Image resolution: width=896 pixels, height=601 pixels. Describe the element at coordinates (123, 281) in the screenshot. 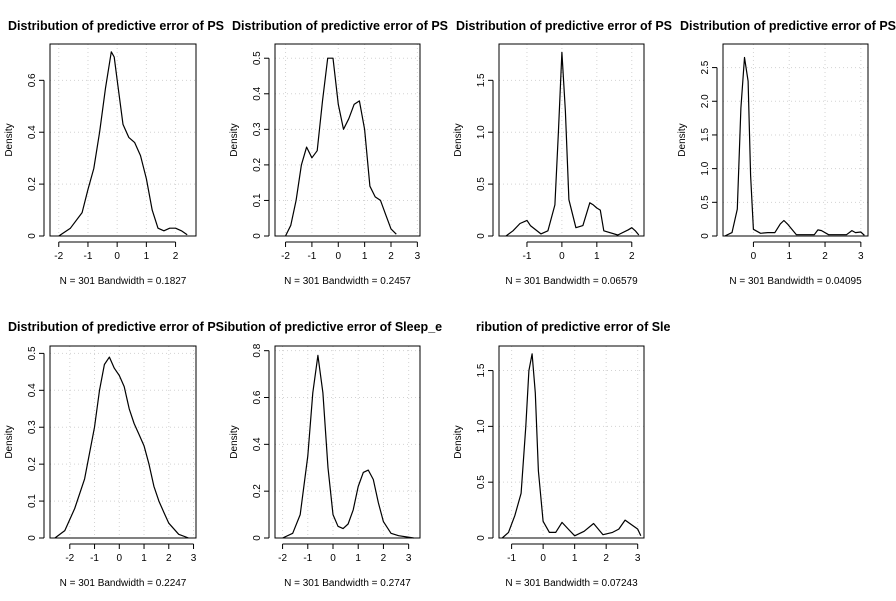

I see `x-axis-title: N = 301 Bandwidth = 0.1827` at that location.